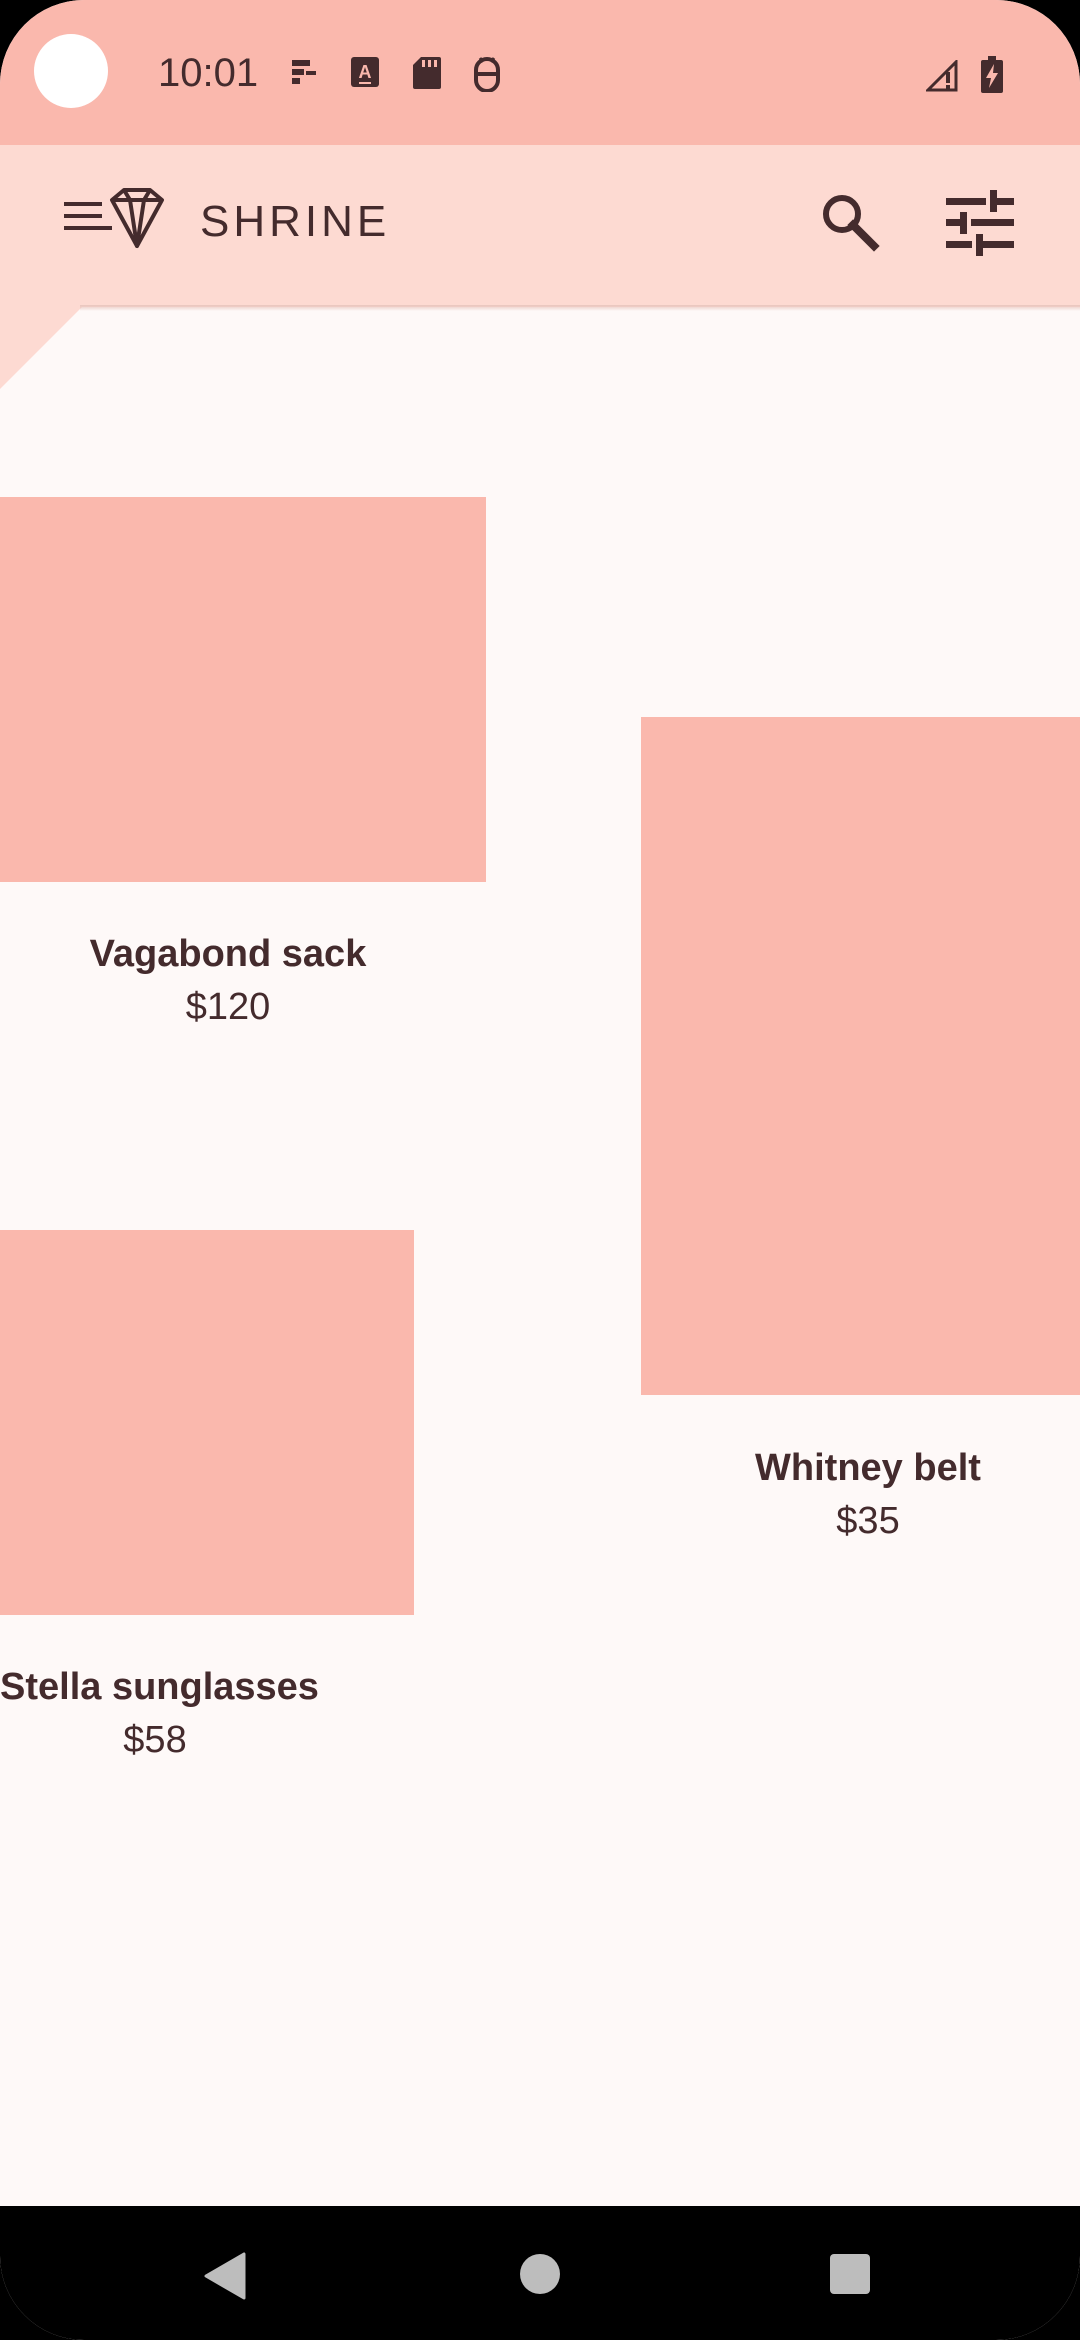  What do you see at coordinates (851, 223) in the screenshot?
I see `search-icon` at bounding box center [851, 223].